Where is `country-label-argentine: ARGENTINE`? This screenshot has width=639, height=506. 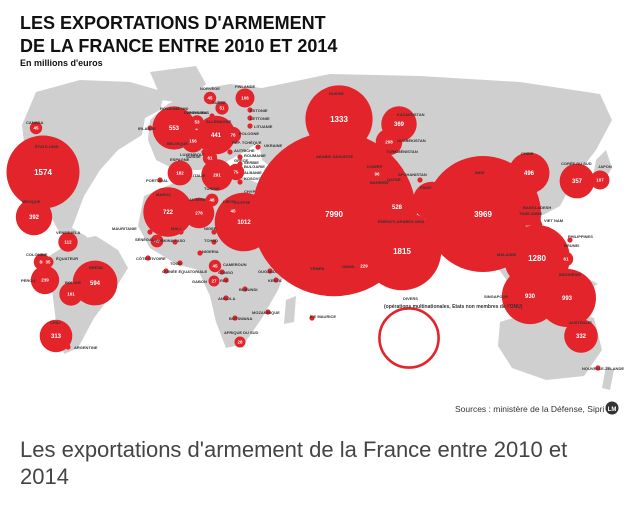 country-label-argentine: ARGENTINE is located at coordinates (86, 347).